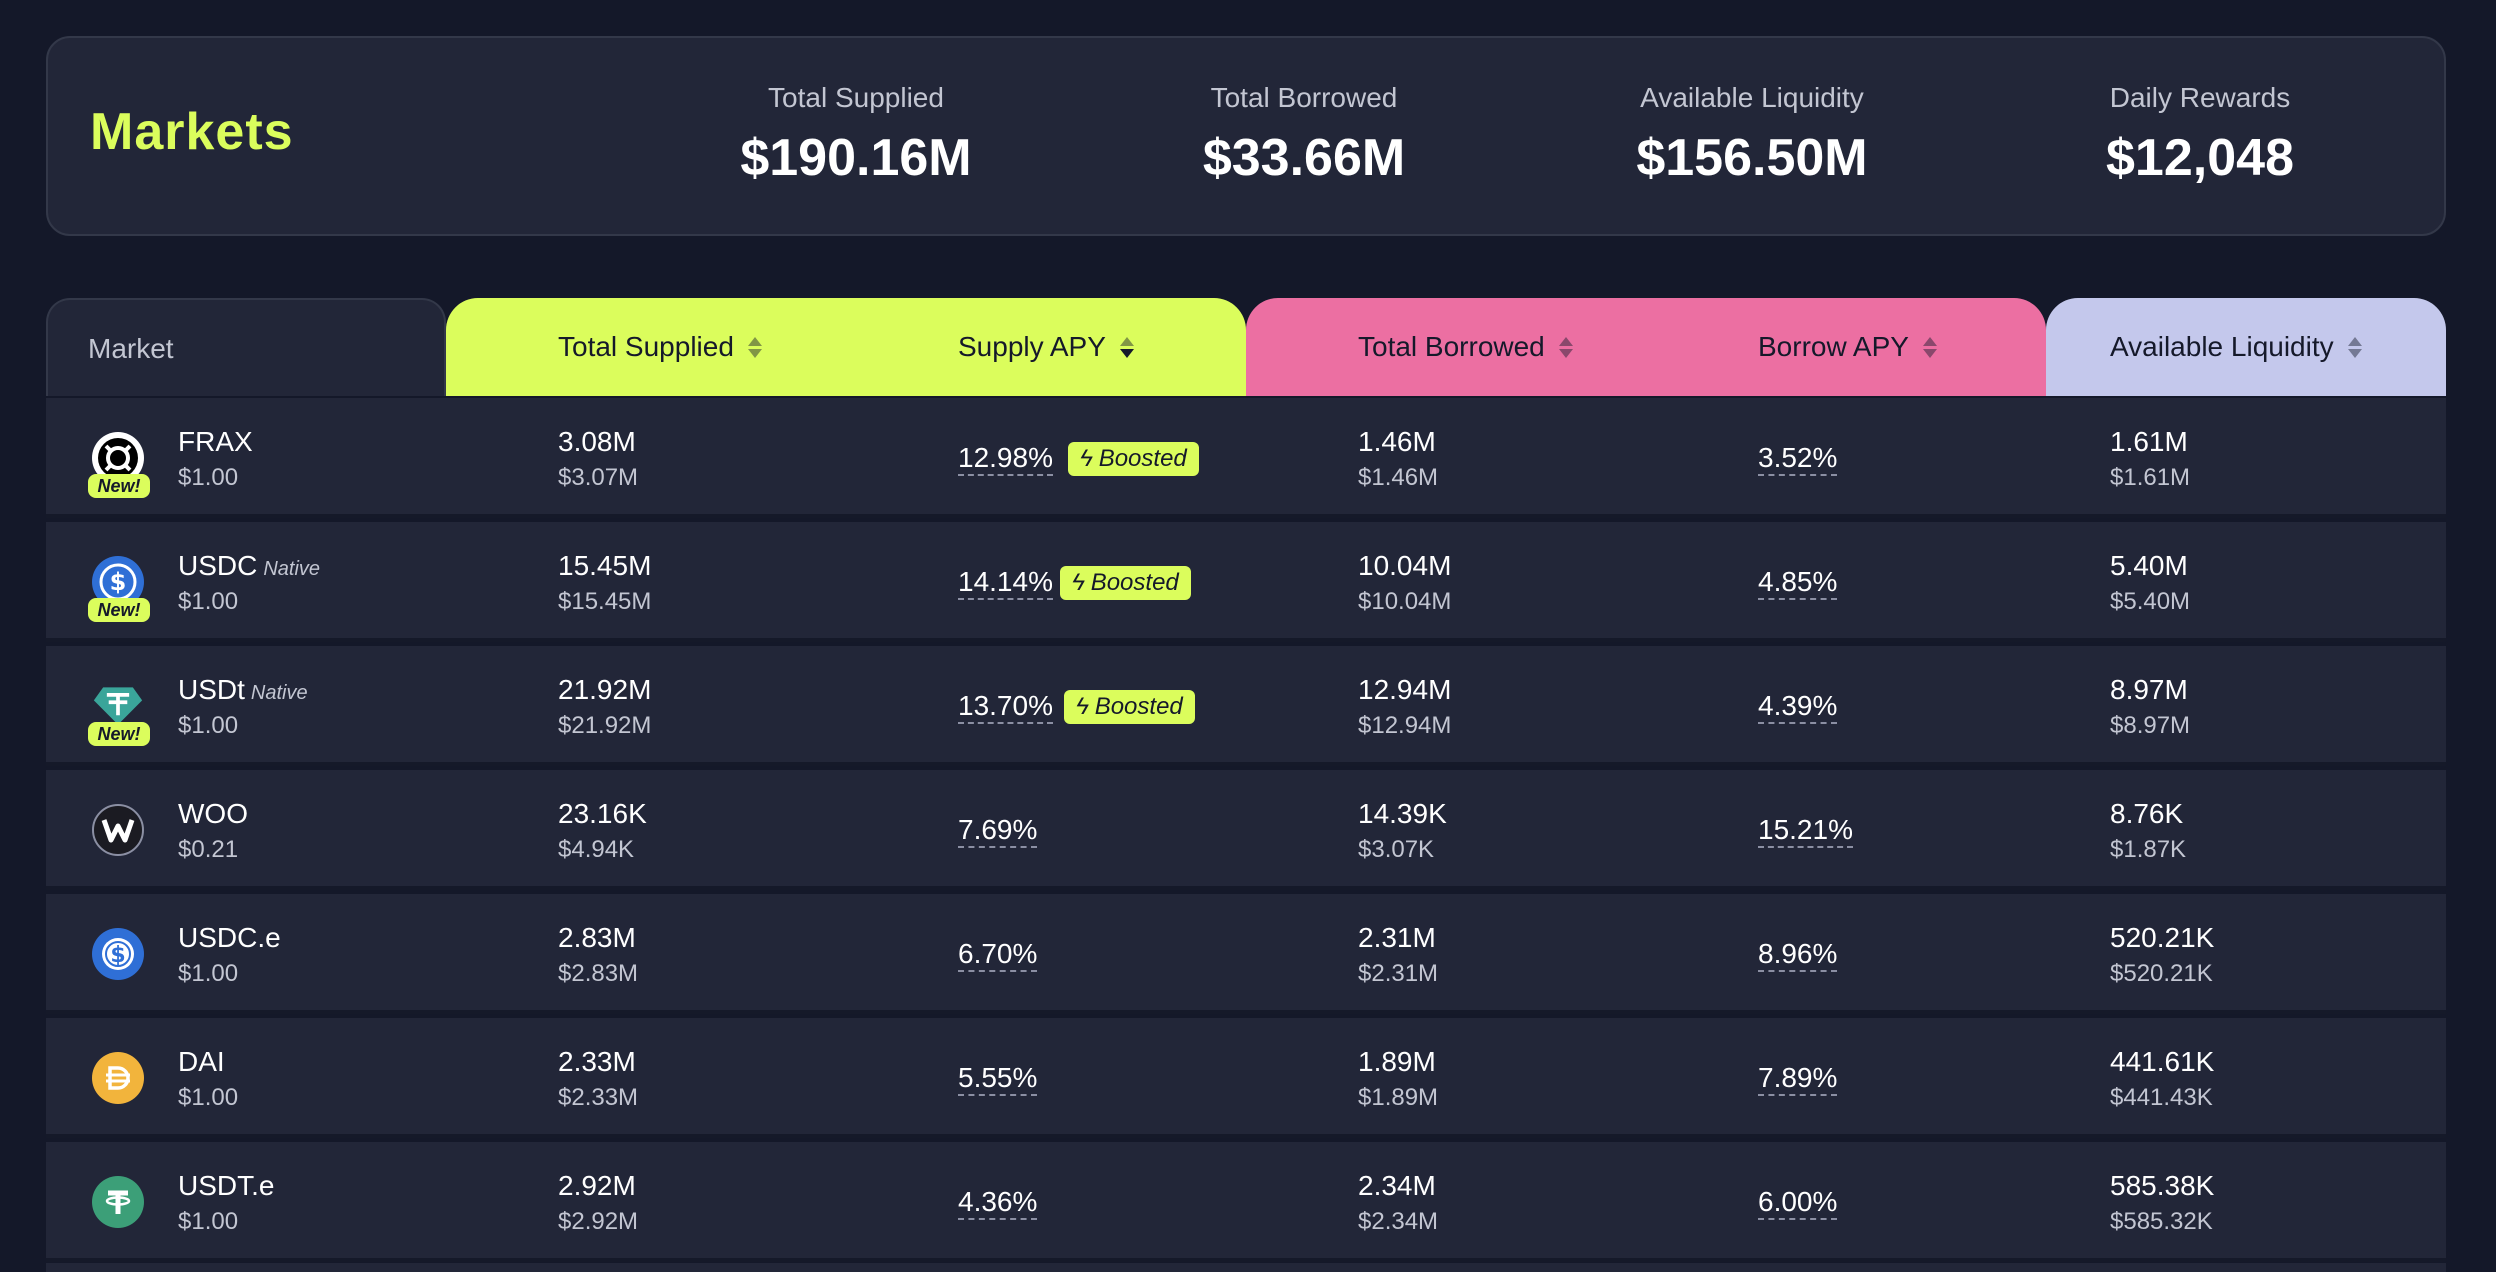  I want to click on asset-symbol: WOO, so click(213, 813).